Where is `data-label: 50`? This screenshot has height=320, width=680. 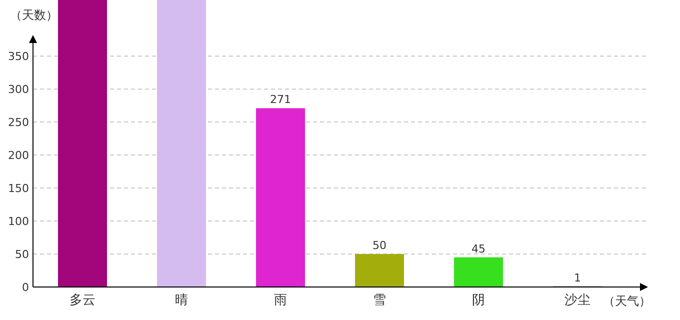
data-label: 50 is located at coordinates (379, 245).